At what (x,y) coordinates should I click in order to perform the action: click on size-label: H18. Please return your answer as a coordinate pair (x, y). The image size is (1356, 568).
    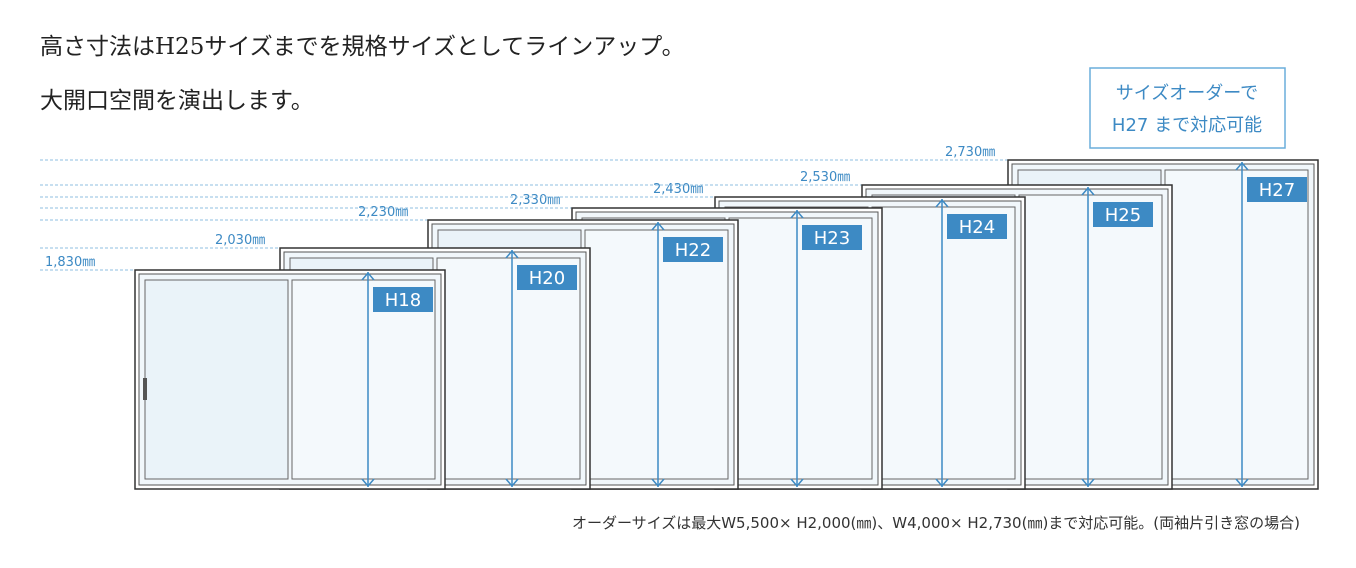
    Looking at the image, I should click on (403, 300).